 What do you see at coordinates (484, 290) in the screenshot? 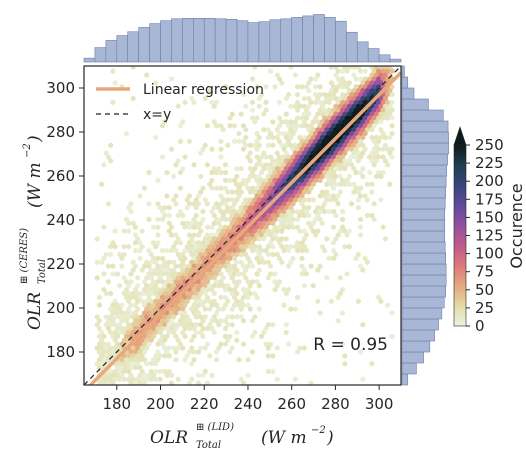
I see `colorbar-tick-label: 50` at bounding box center [484, 290].